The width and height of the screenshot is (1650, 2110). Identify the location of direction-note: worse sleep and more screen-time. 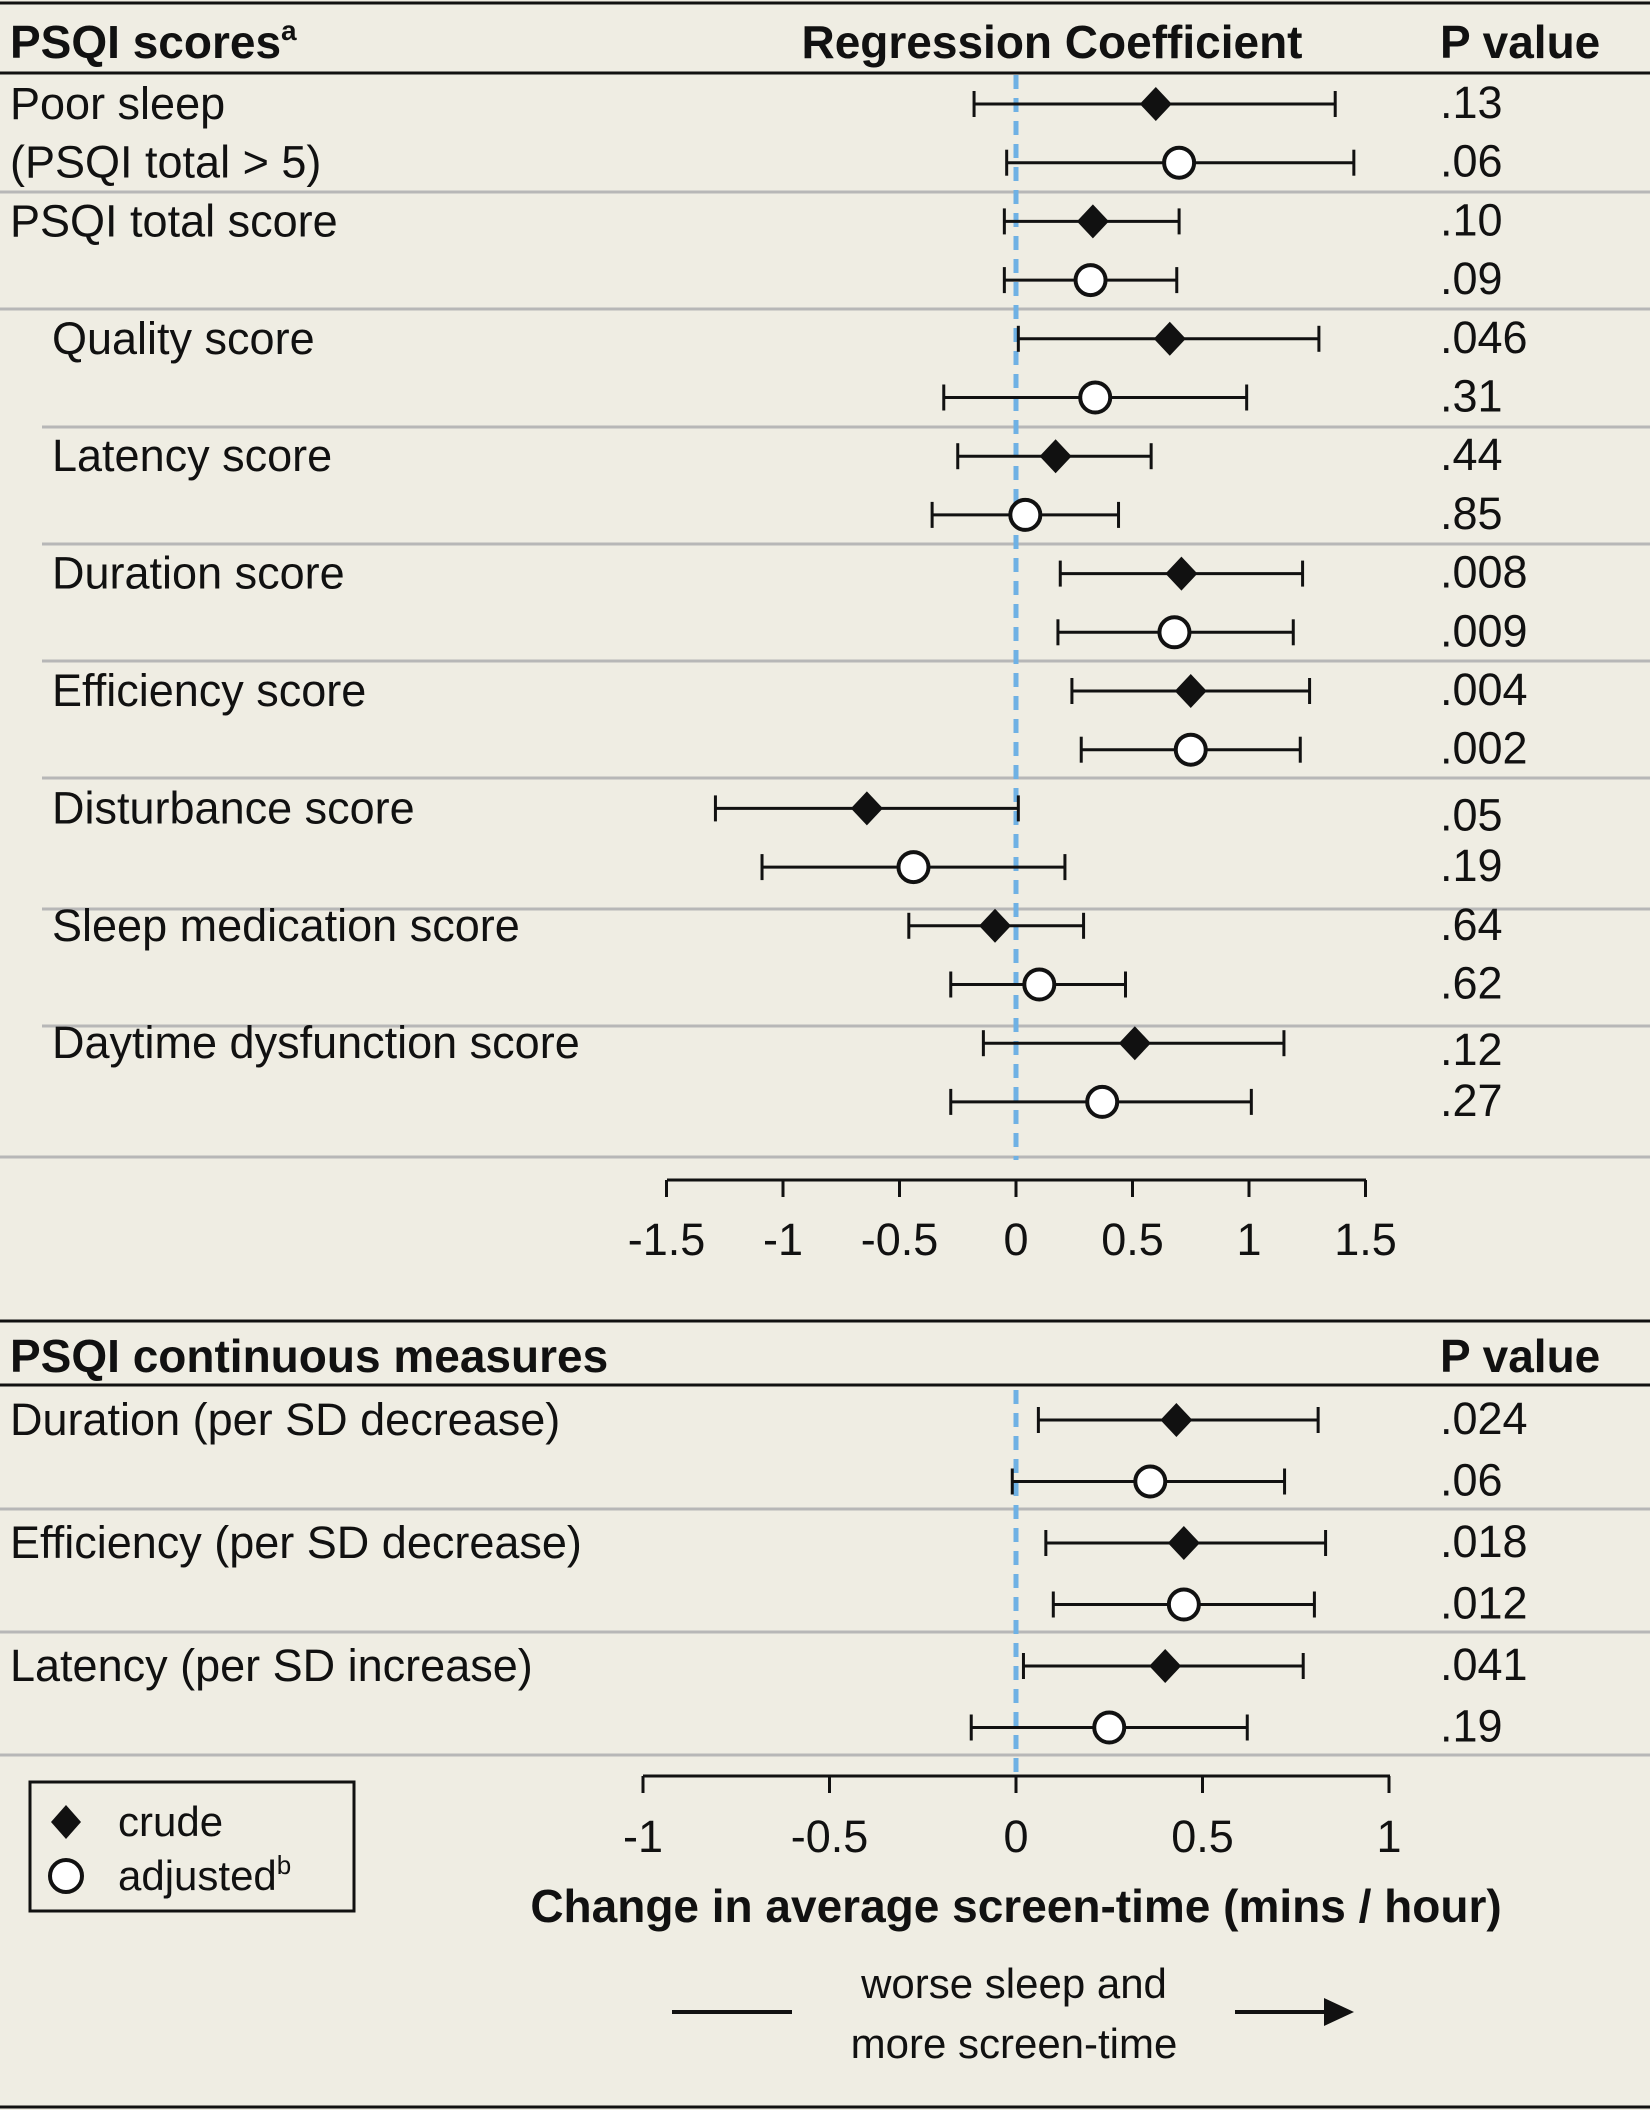
(1013, 2013).